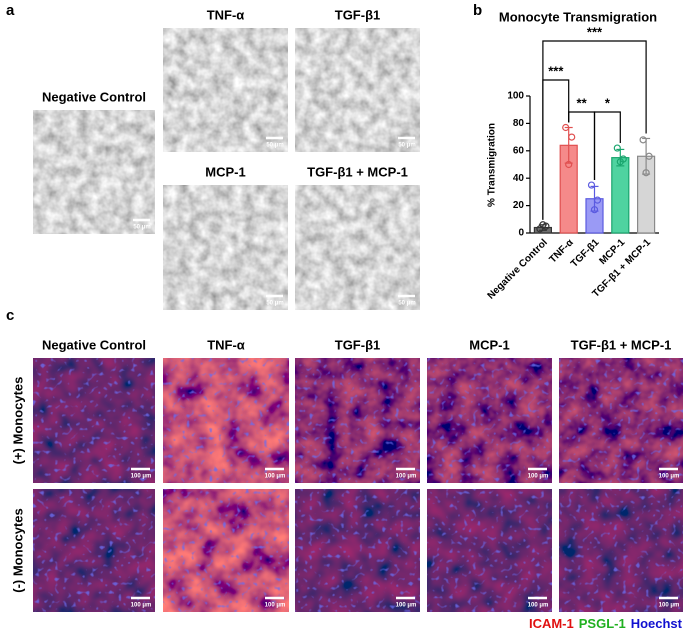 Image resolution: width=685 pixels, height=635 pixels. I want to click on column-label: Negative Control, so click(94, 344).